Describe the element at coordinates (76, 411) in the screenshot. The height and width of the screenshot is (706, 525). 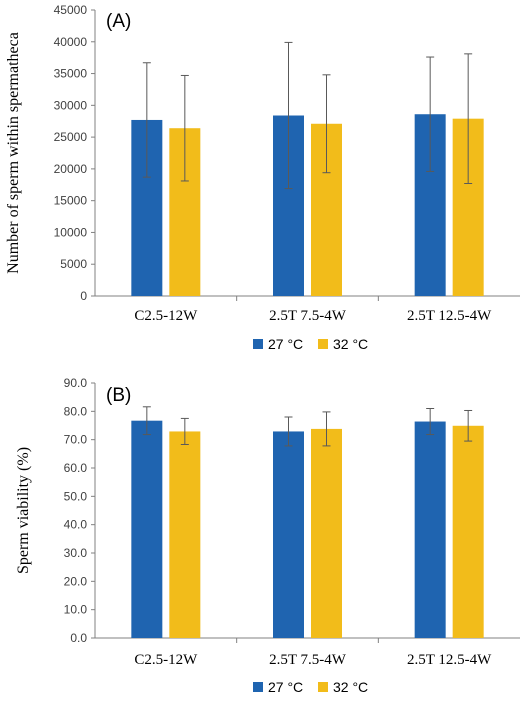
I see `y-tick-label: 80.0` at that location.